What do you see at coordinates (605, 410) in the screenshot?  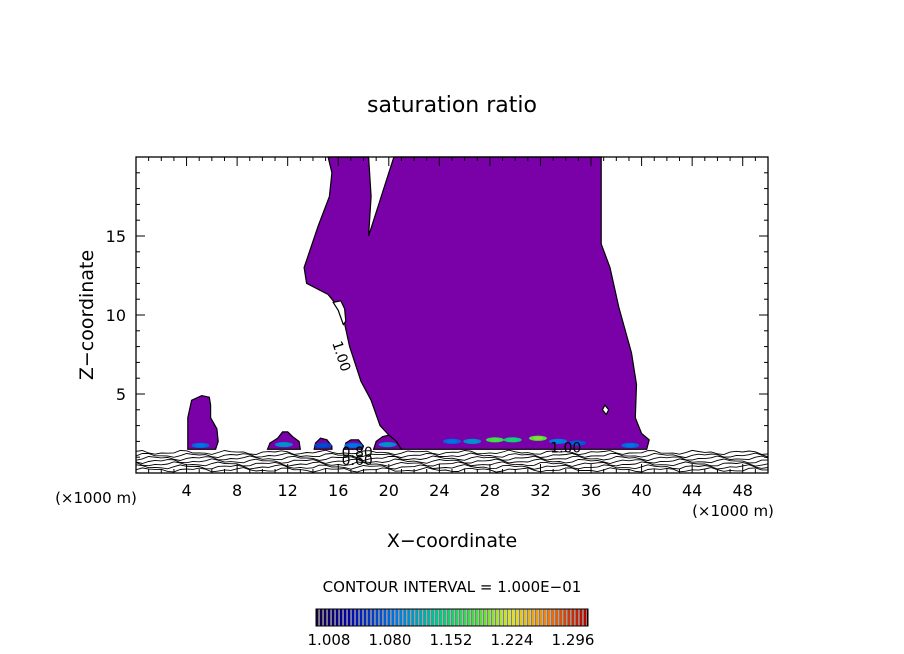 I see `region-hole-lower` at bounding box center [605, 410].